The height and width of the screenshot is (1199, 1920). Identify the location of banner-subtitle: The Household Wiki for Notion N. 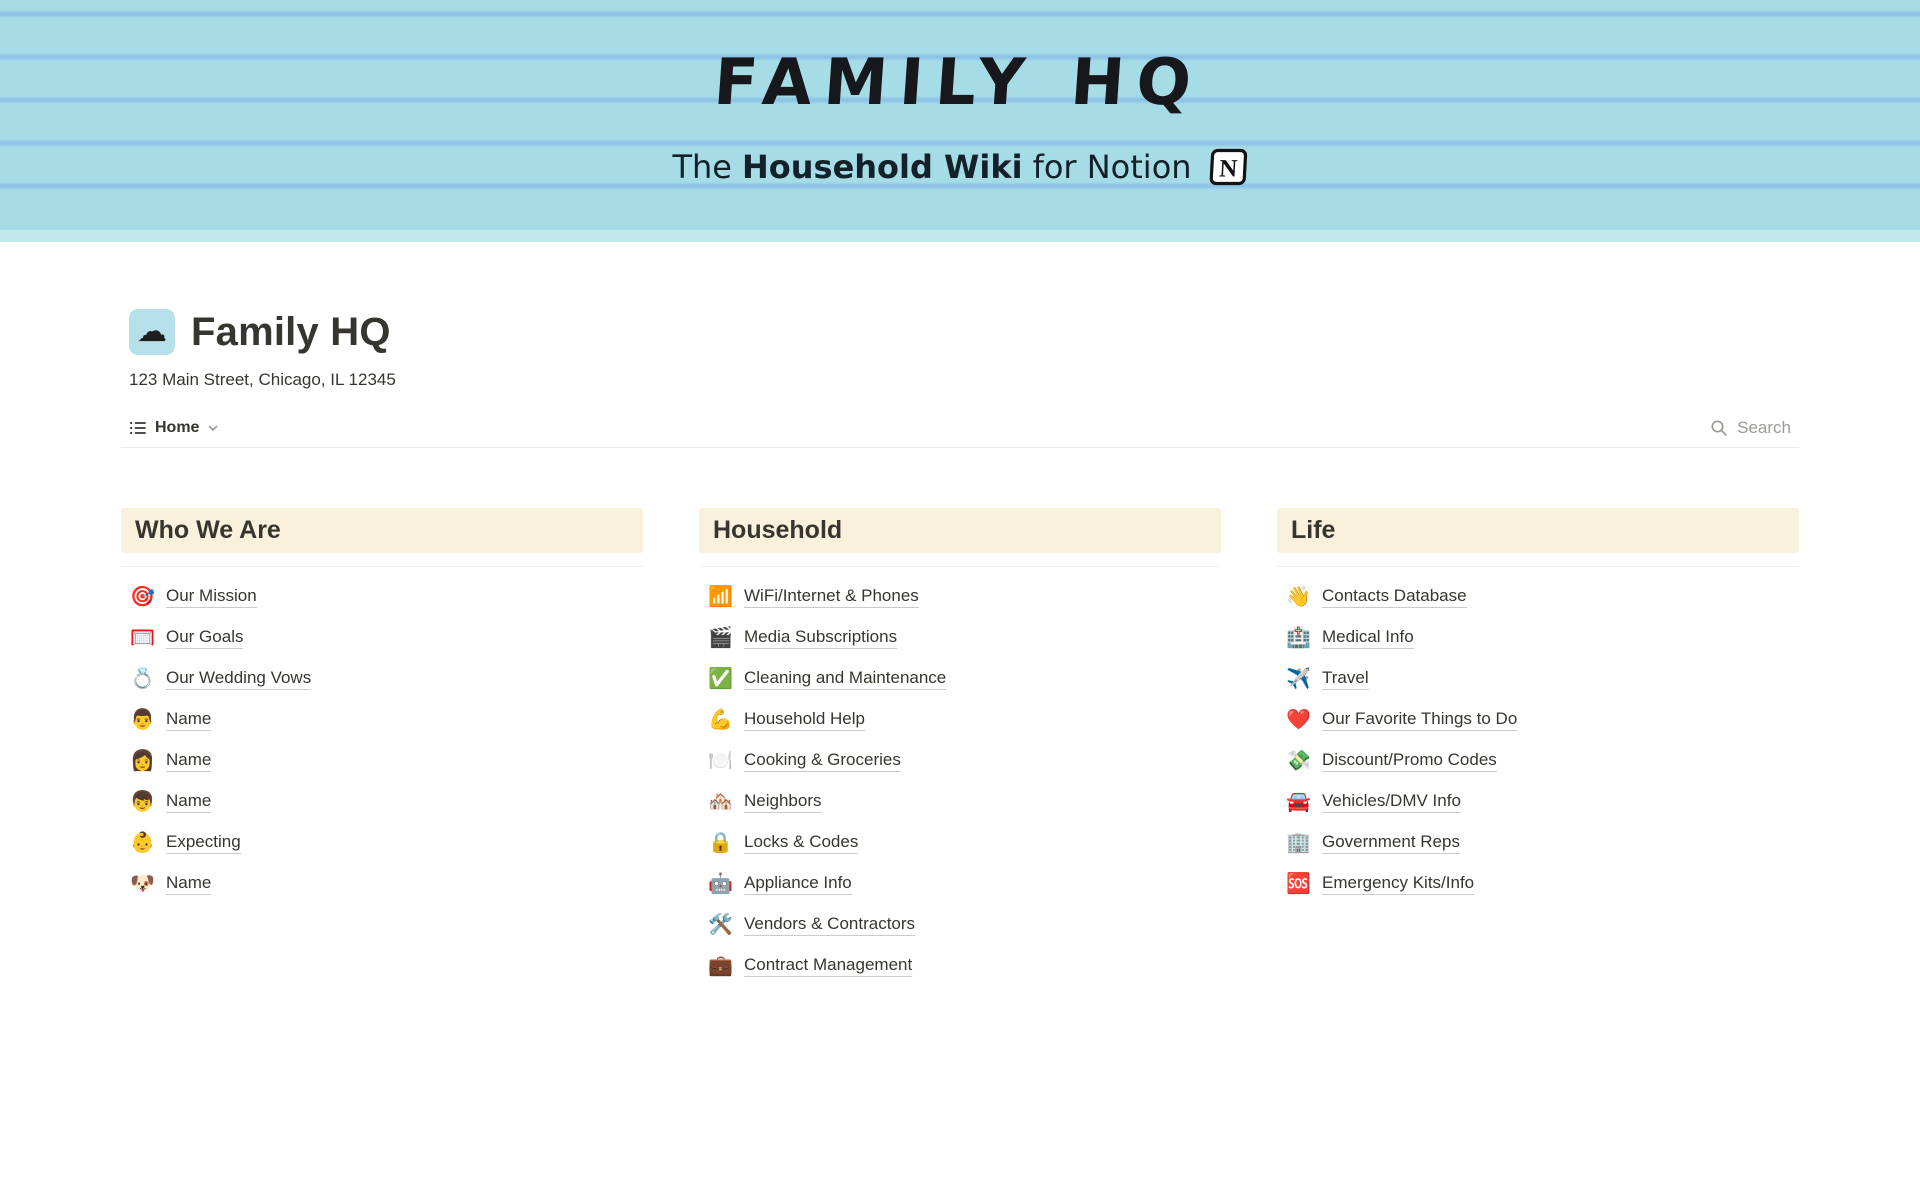
(960, 167).